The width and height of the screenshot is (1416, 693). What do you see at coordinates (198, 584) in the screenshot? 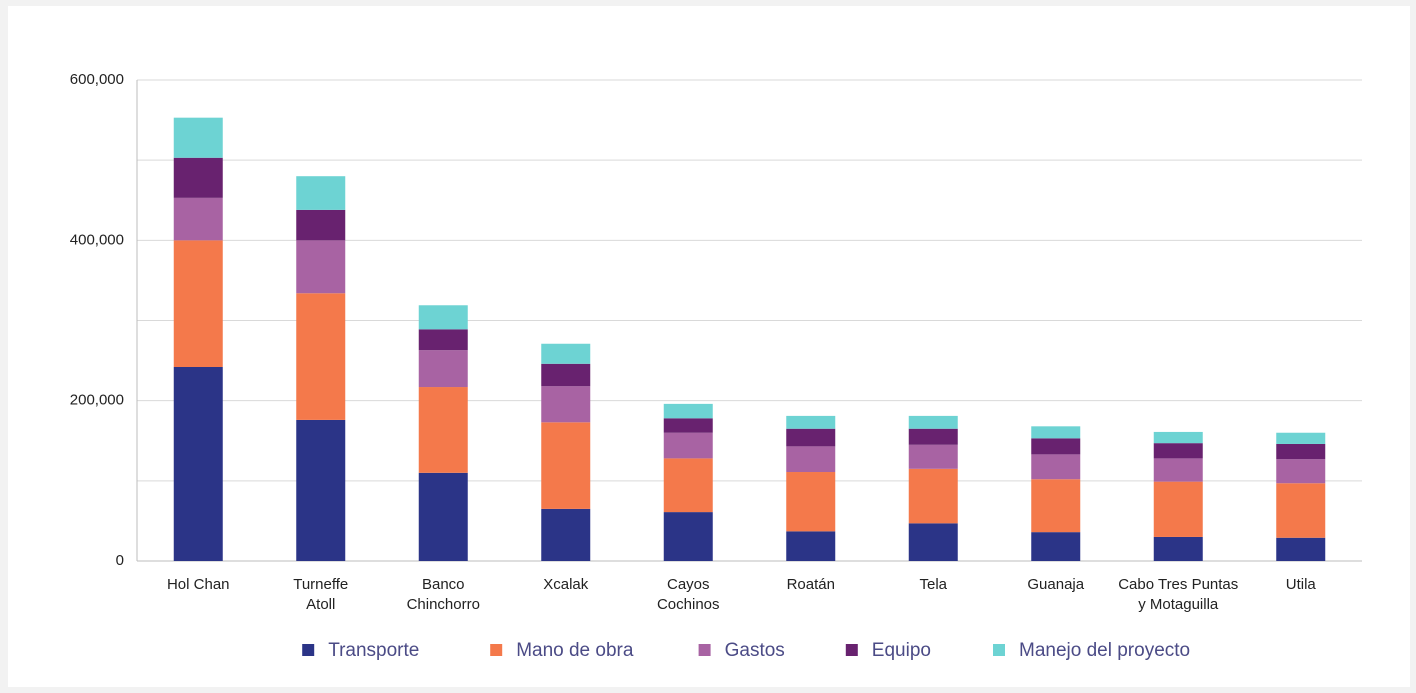
I see `x-tick-label: Hol Chan` at bounding box center [198, 584].